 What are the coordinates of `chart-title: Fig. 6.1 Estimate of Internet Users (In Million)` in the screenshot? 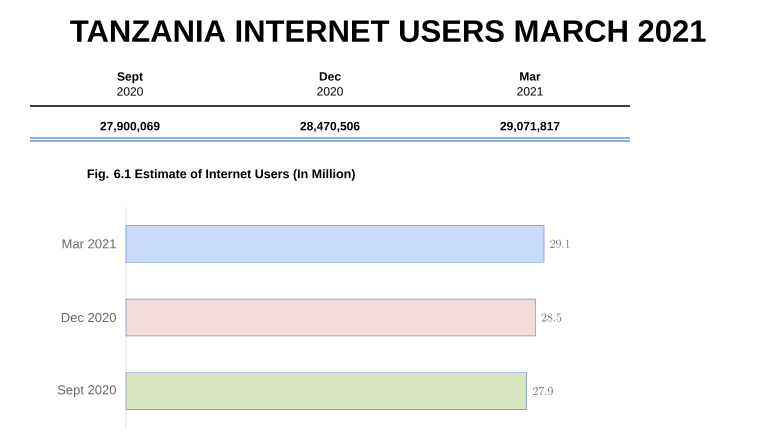 It's located at (221, 175).